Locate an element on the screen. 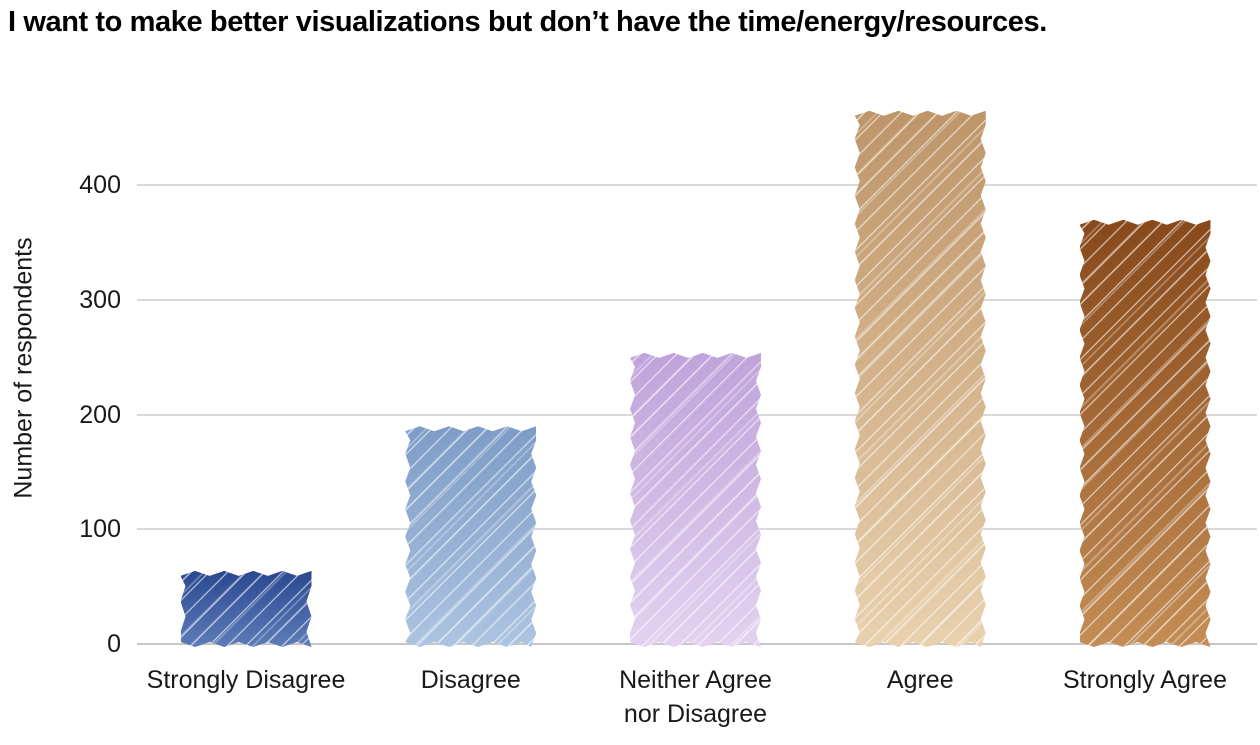 Image resolution: width=1260 pixels, height=745 pixels. x-tick-label-neither-agree-nor-disagree: Neither Agree nor Disagree is located at coordinates (695, 697).